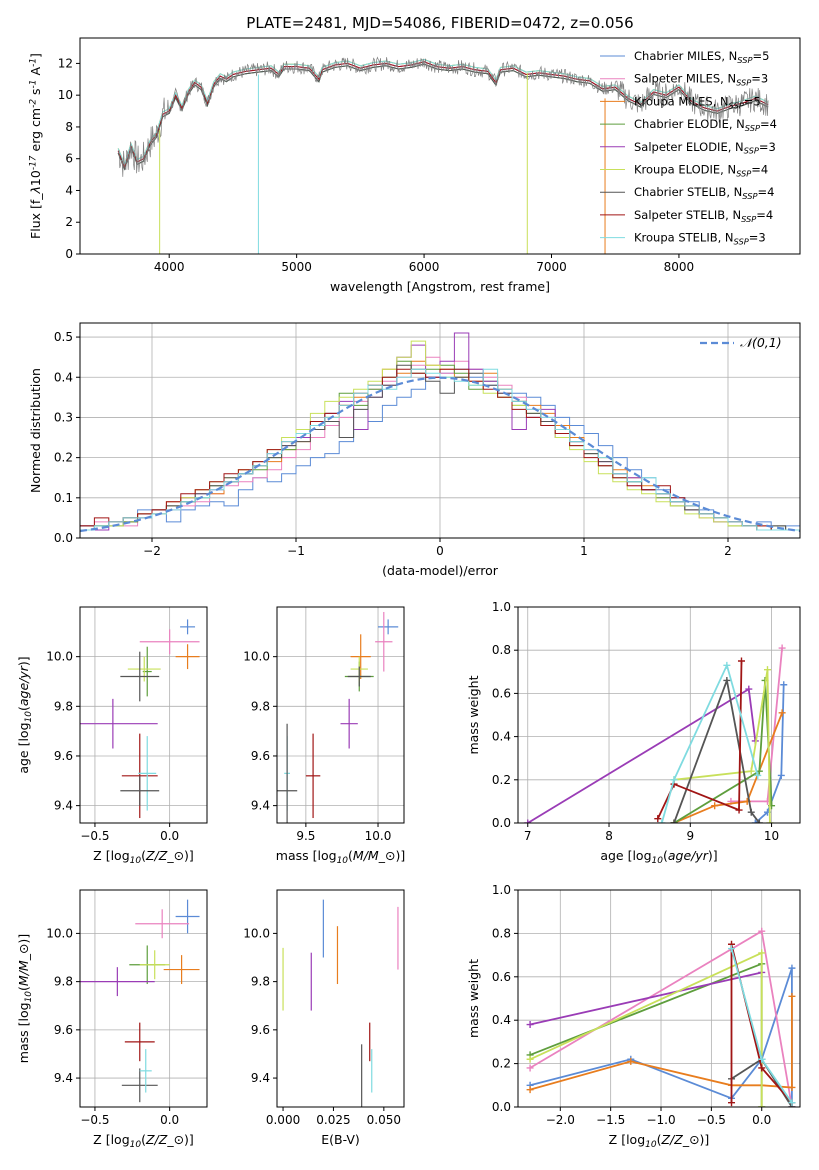  I want to click on y-tick-label: 12, so click(65, 63).